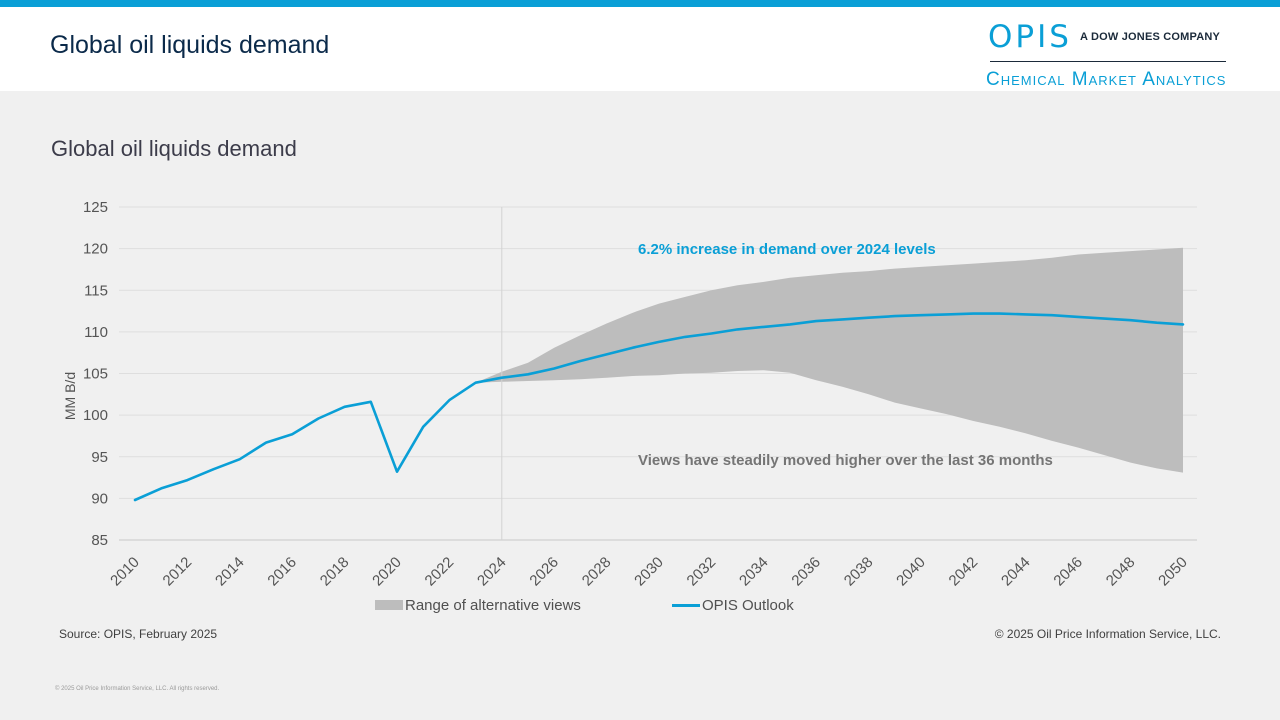  What do you see at coordinates (1121, 572) in the screenshot?
I see `x-tick-label: 2048` at bounding box center [1121, 572].